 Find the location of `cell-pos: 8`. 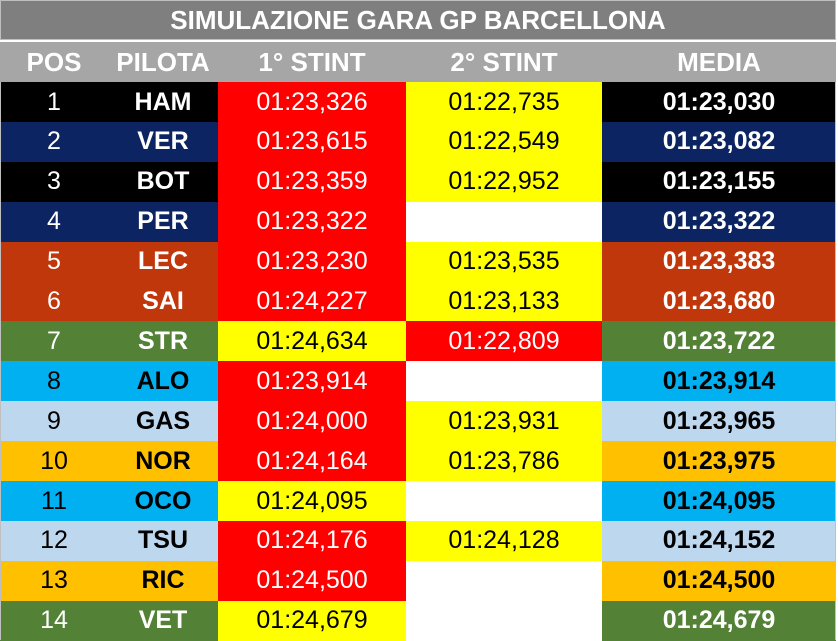

cell-pos: 8 is located at coordinates (54, 381).